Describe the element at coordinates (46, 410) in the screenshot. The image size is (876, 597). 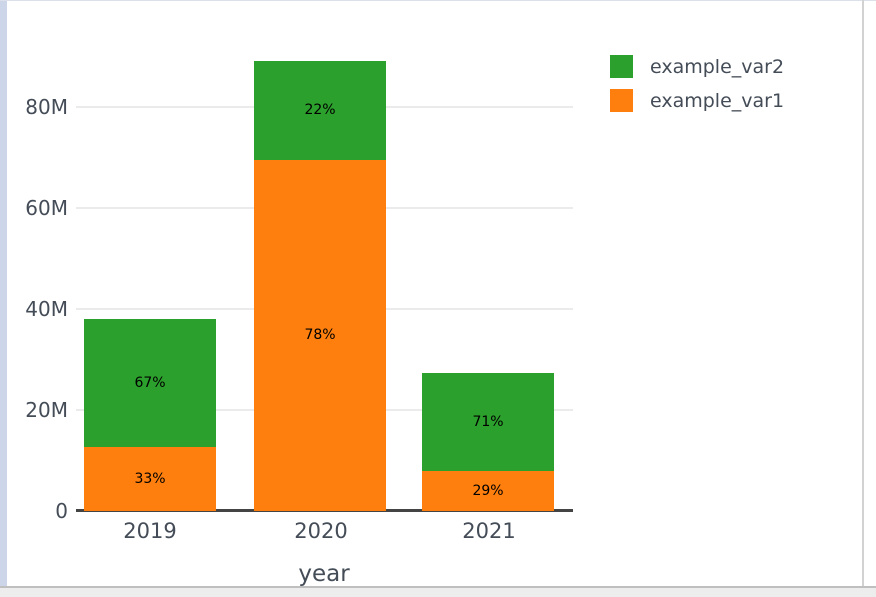
I see `y-tick-label: 20M` at that location.